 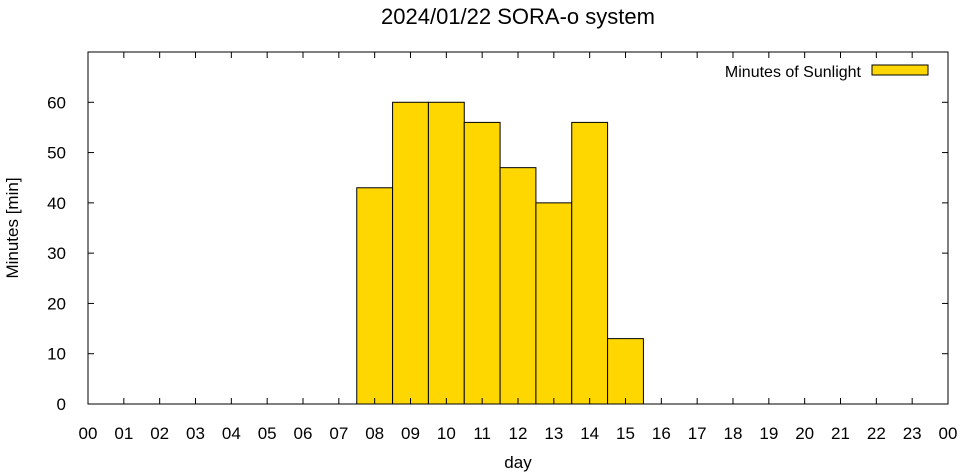 What do you see at coordinates (661, 433) in the screenshot?
I see `x-tick-label: 16` at bounding box center [661, 433].